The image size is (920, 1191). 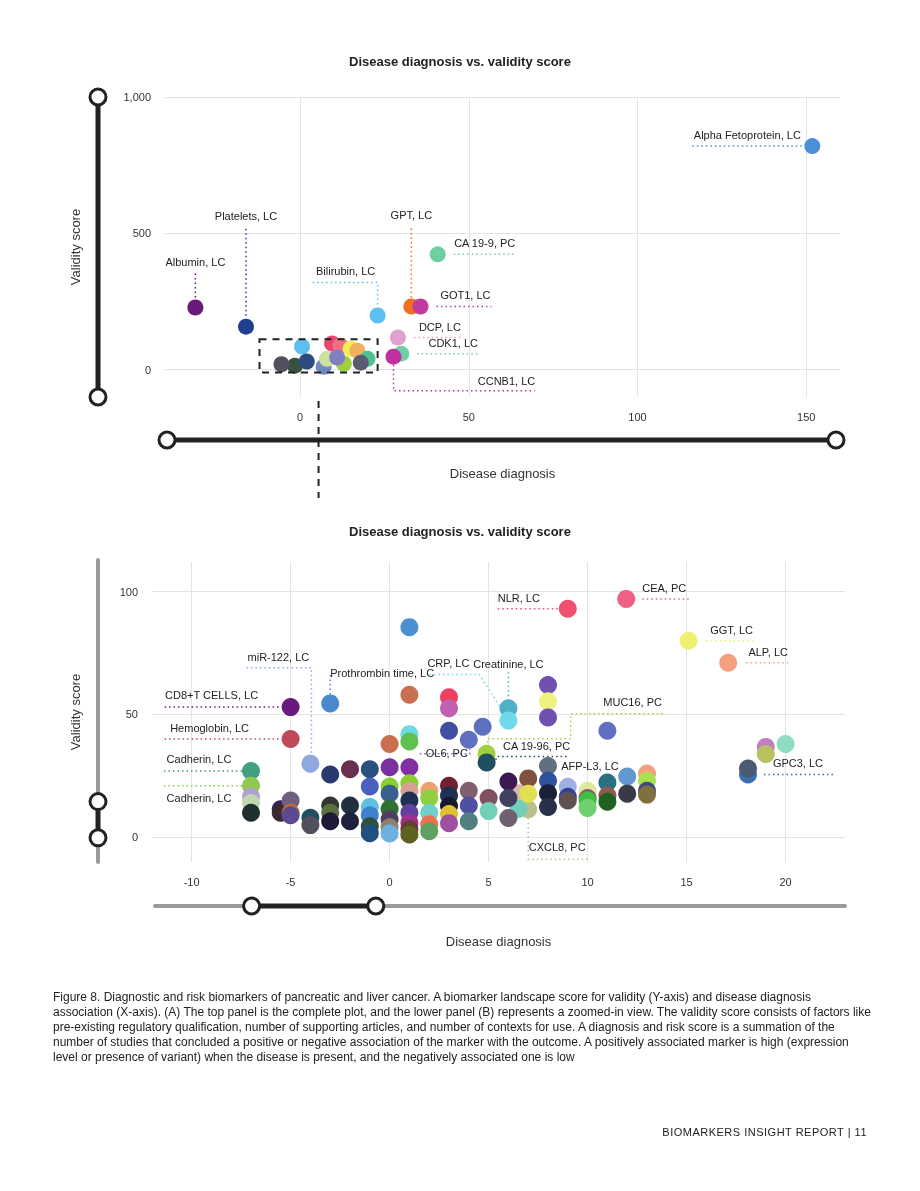 I want to click on annotation: CCNB1, LC, so click(x=506, y=380).